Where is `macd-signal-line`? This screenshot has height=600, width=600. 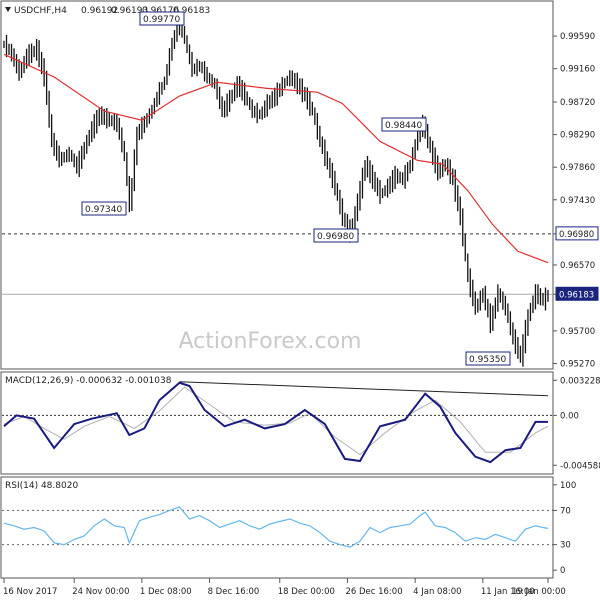
macd-signal-line is located at coordinates (276, 421).